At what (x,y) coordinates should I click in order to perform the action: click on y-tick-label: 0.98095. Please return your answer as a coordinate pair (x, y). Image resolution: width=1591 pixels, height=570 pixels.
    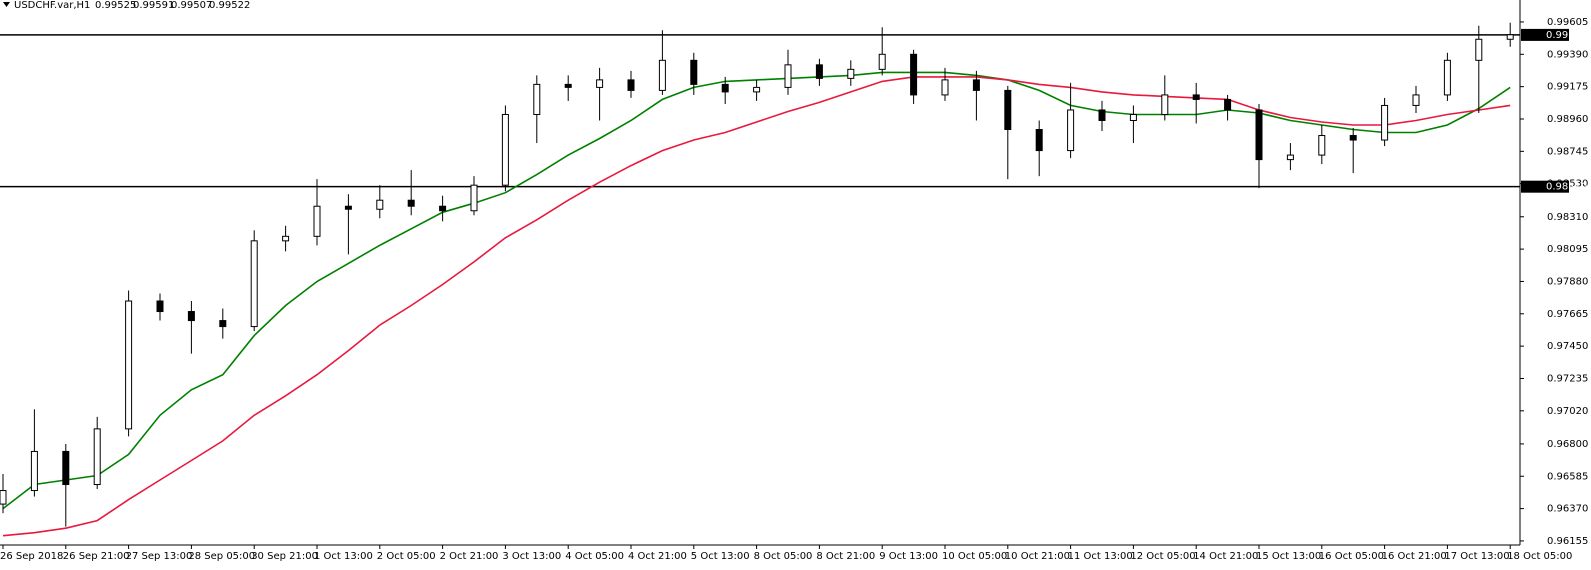
    Looking at the image, I should click on (1567, 249).